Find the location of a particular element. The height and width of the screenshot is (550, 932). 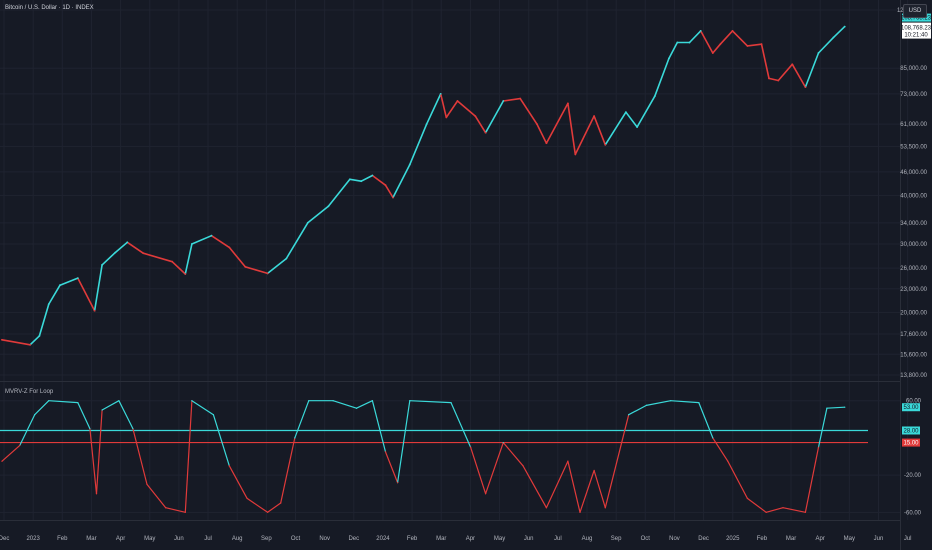

price-time-badge is located at coordinates (916, 30).